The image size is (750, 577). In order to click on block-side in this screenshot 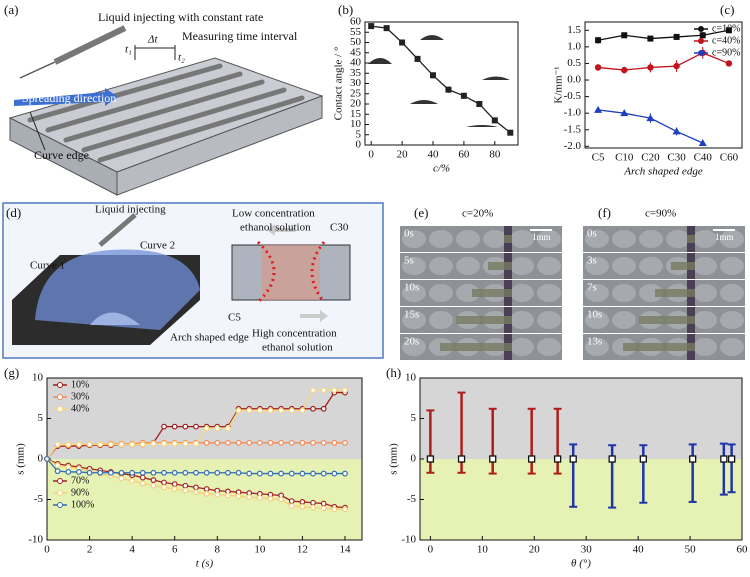, I will do `click(219, 145)`.